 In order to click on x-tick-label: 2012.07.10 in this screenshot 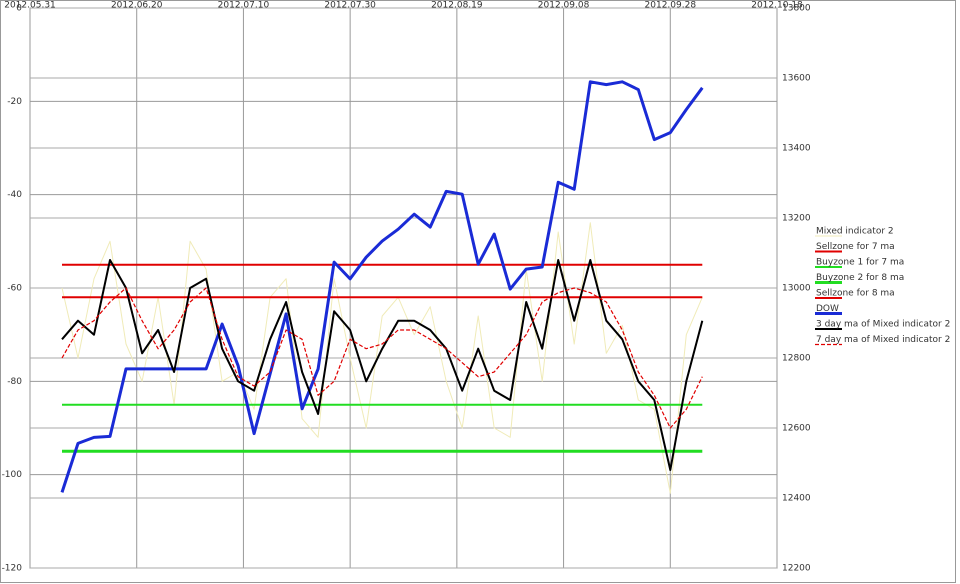, I will do `click(244, 6)`.